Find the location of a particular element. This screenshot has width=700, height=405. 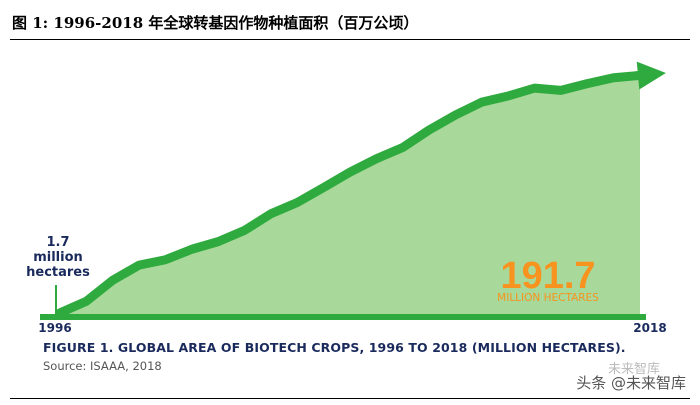

end-unit-label: MILLION HECTARES is located at coordinates (548, 298).